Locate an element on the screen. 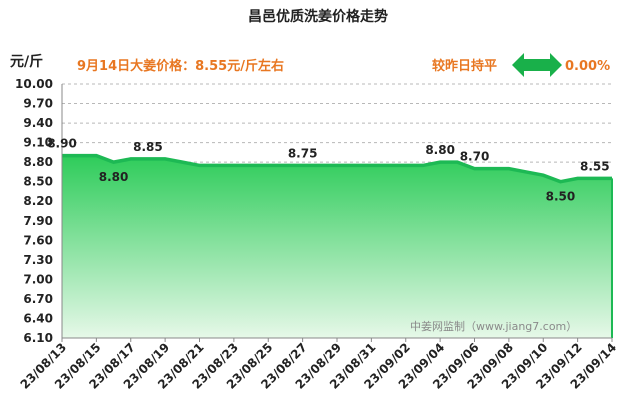 The image size is (640, 414). y-tick-label: 7.90 is located at coordinates (38, 221).